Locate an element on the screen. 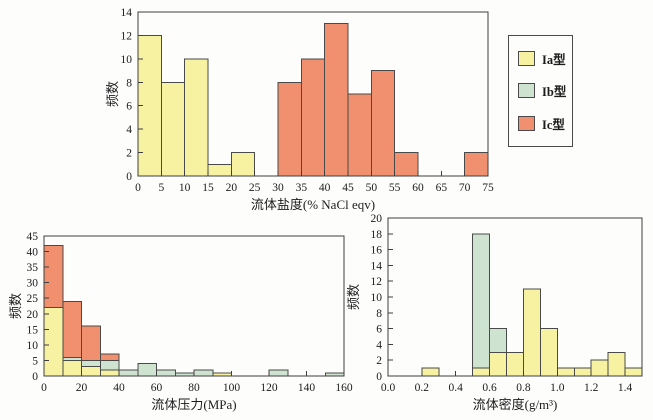 The height and width of the screenshot is (420, 653). legend-label-Ic: Ic型 is located at coordinates (553, 125).